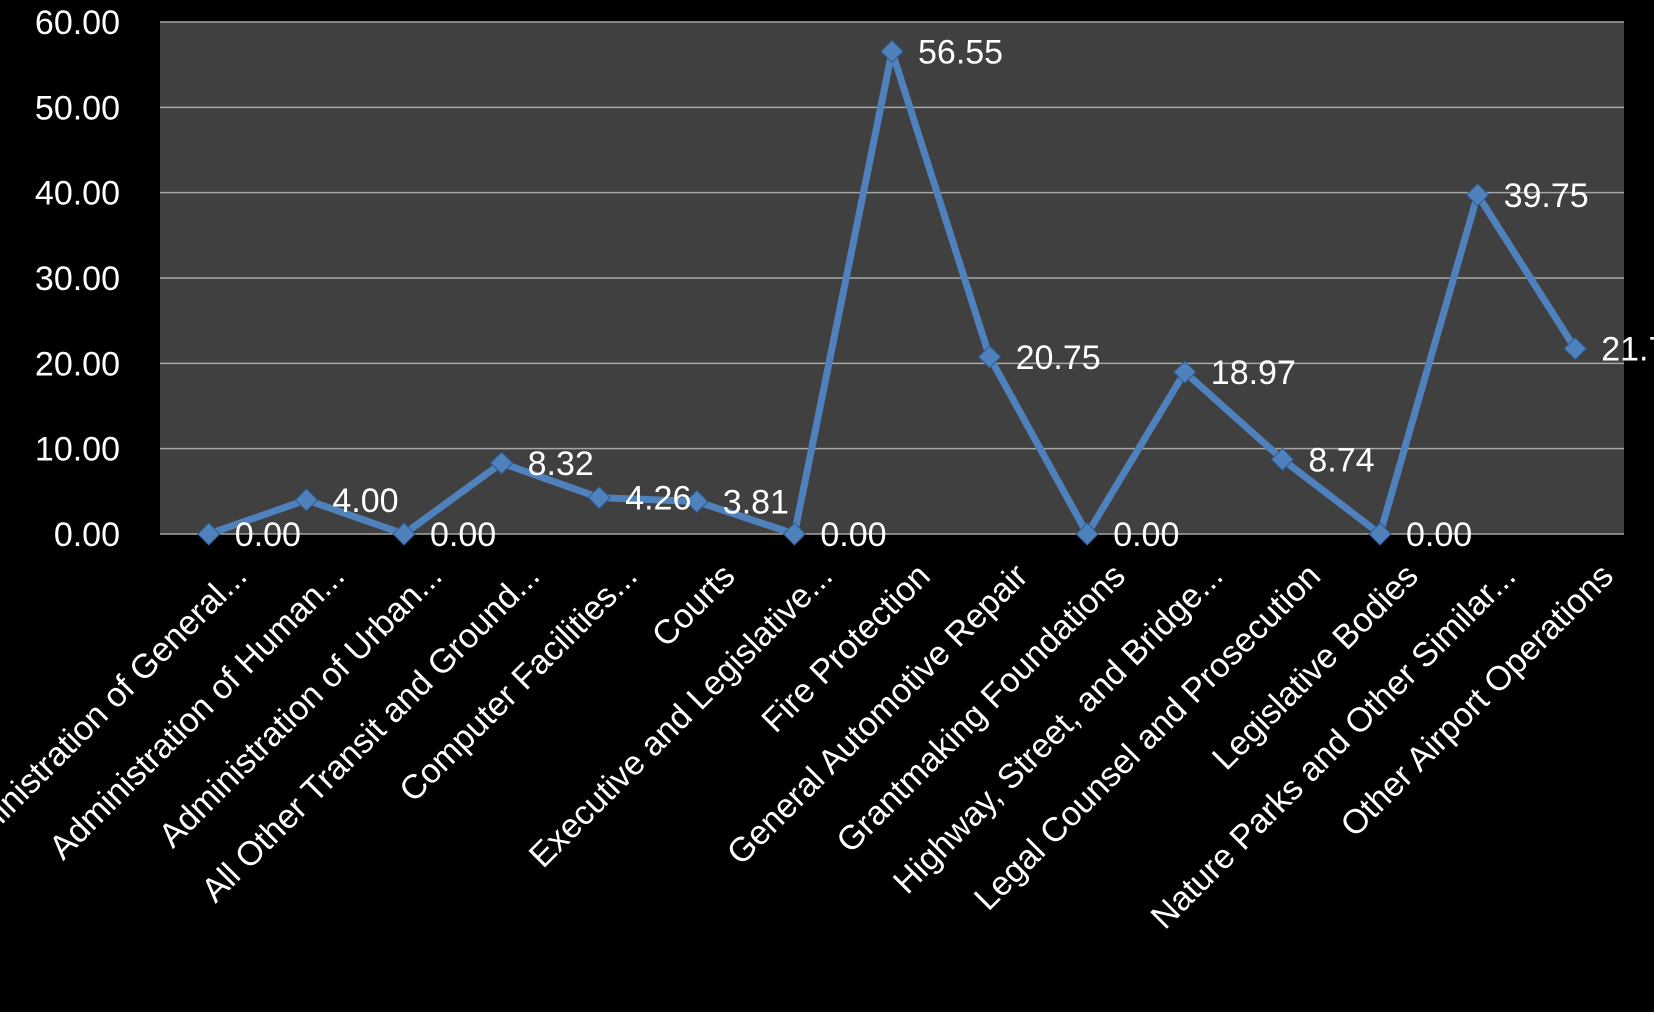  What do you see at coordinates (1341, 460) in the screenshot?
I see `data-label: 8.74` at bounding box center [1341, 460].